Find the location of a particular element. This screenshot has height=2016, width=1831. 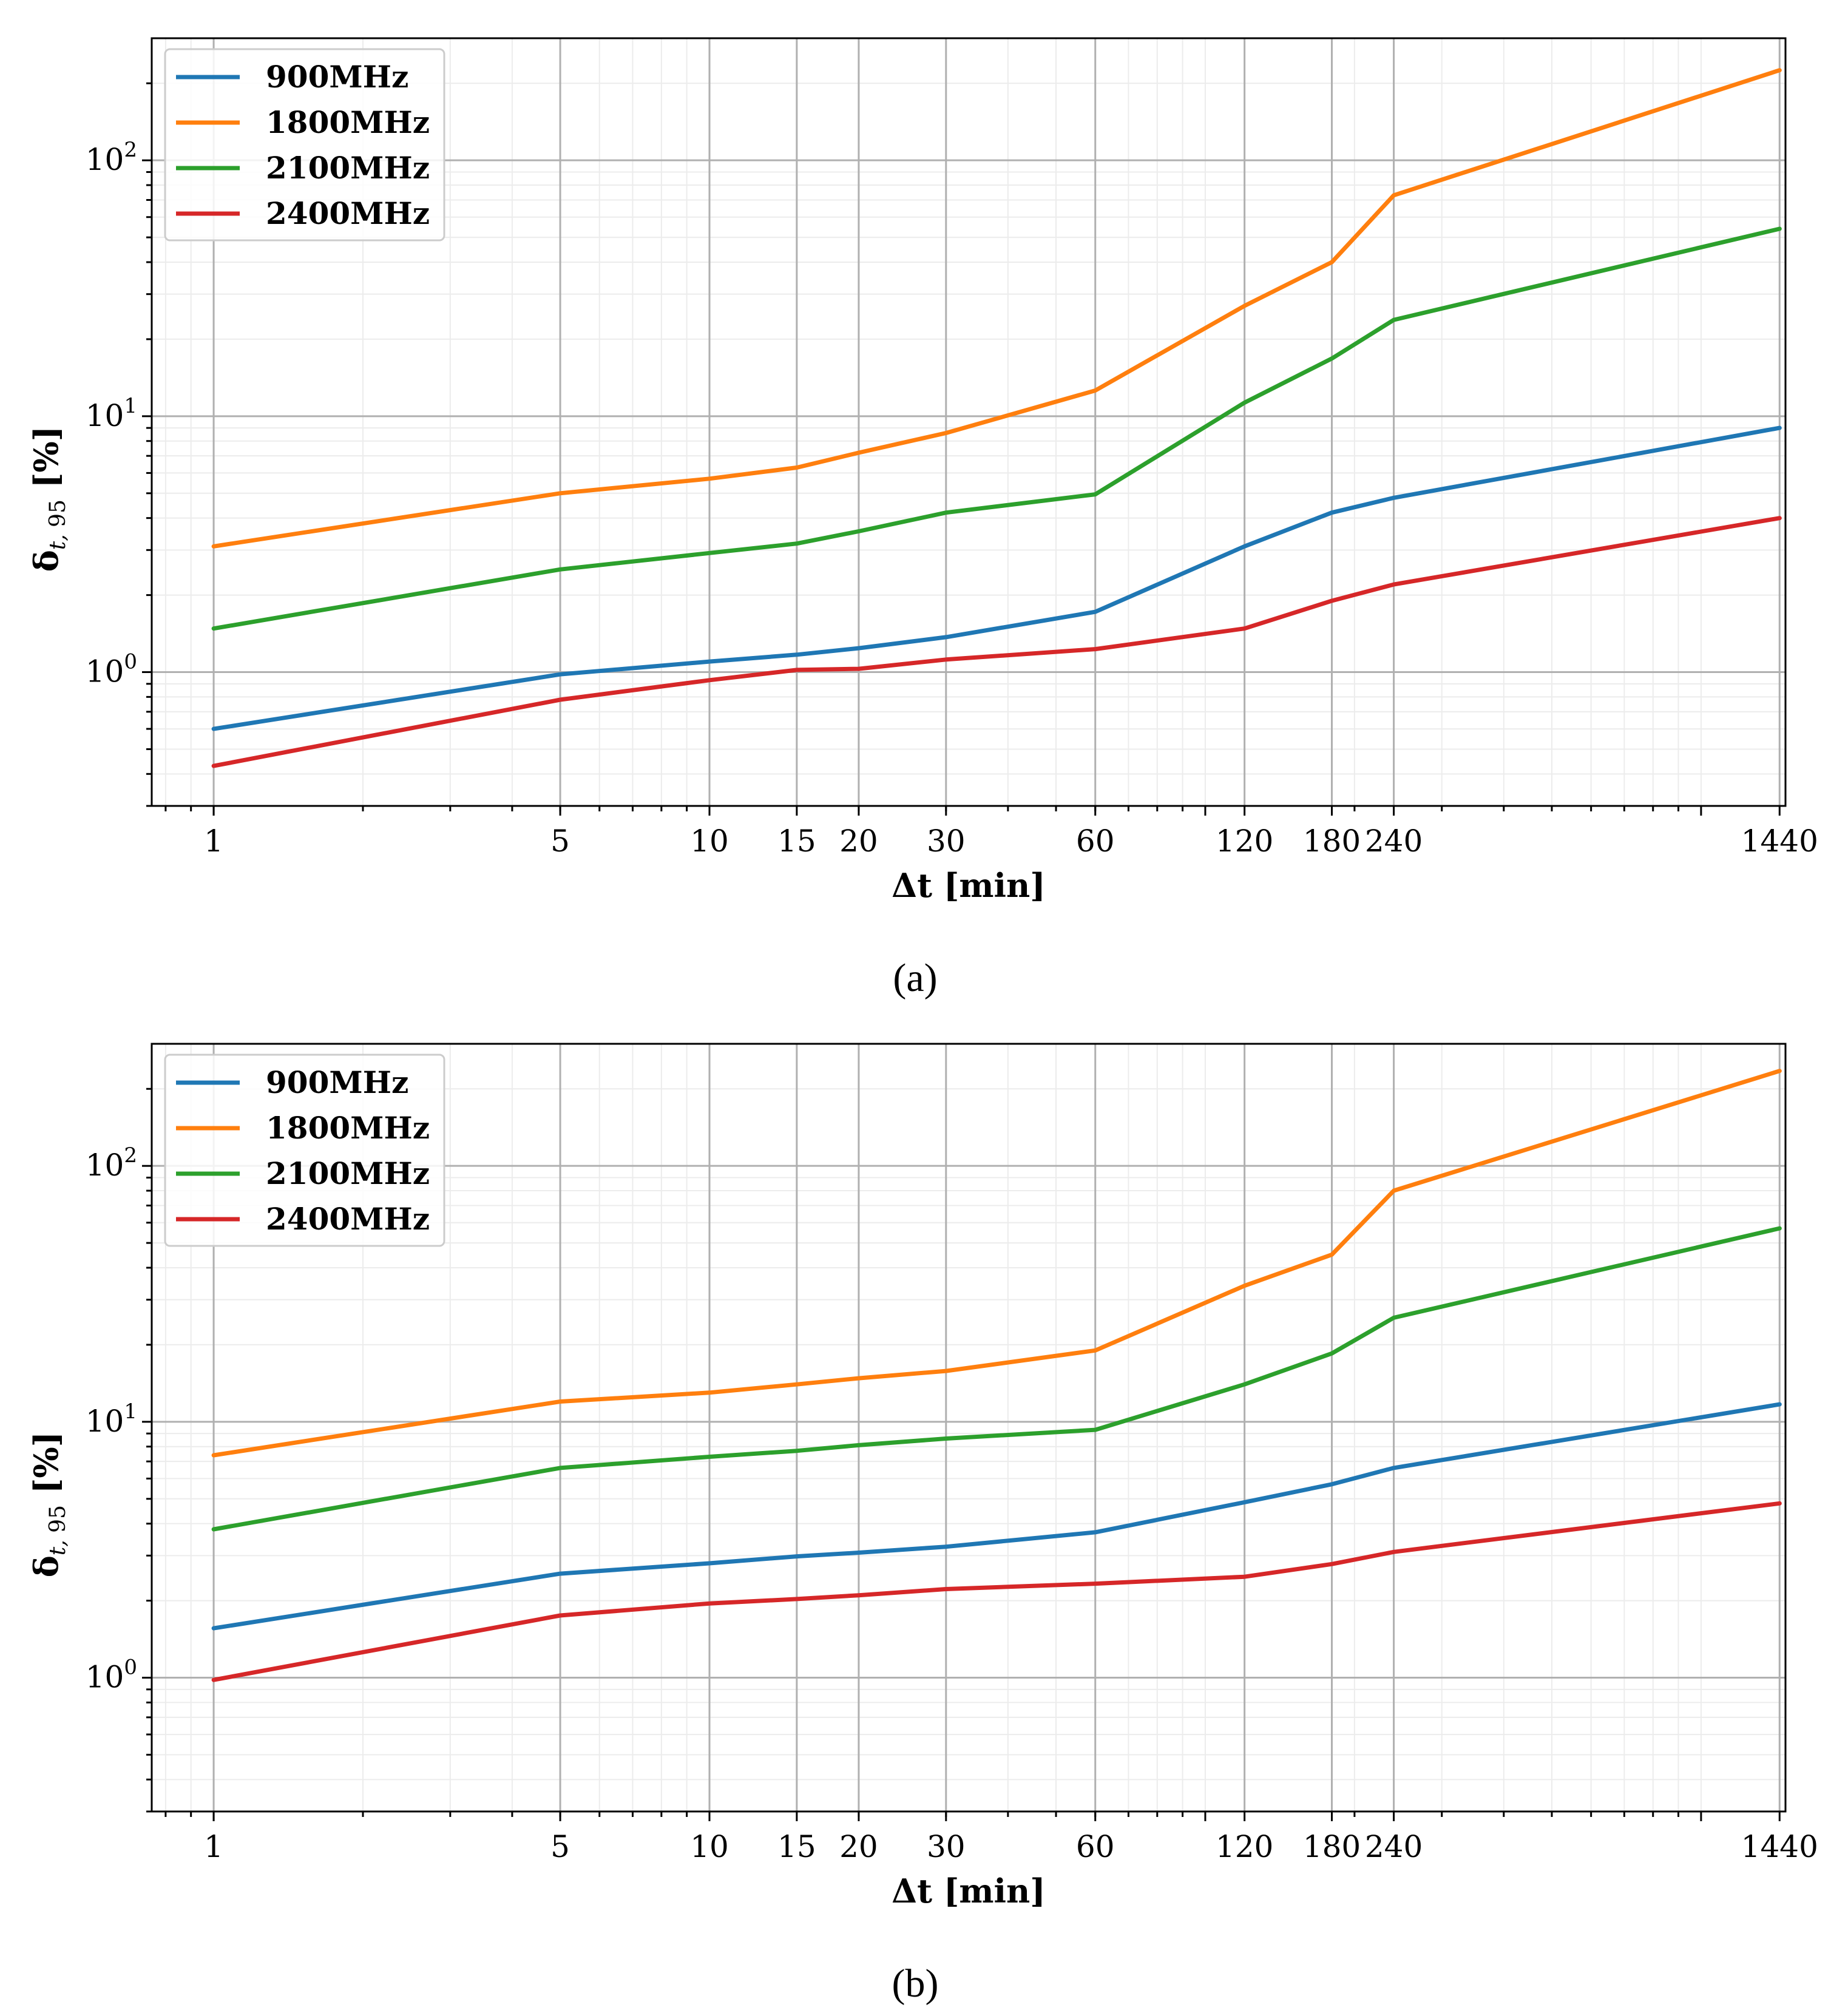

series-line-2100MHz is located at coordinates (997, 1379).